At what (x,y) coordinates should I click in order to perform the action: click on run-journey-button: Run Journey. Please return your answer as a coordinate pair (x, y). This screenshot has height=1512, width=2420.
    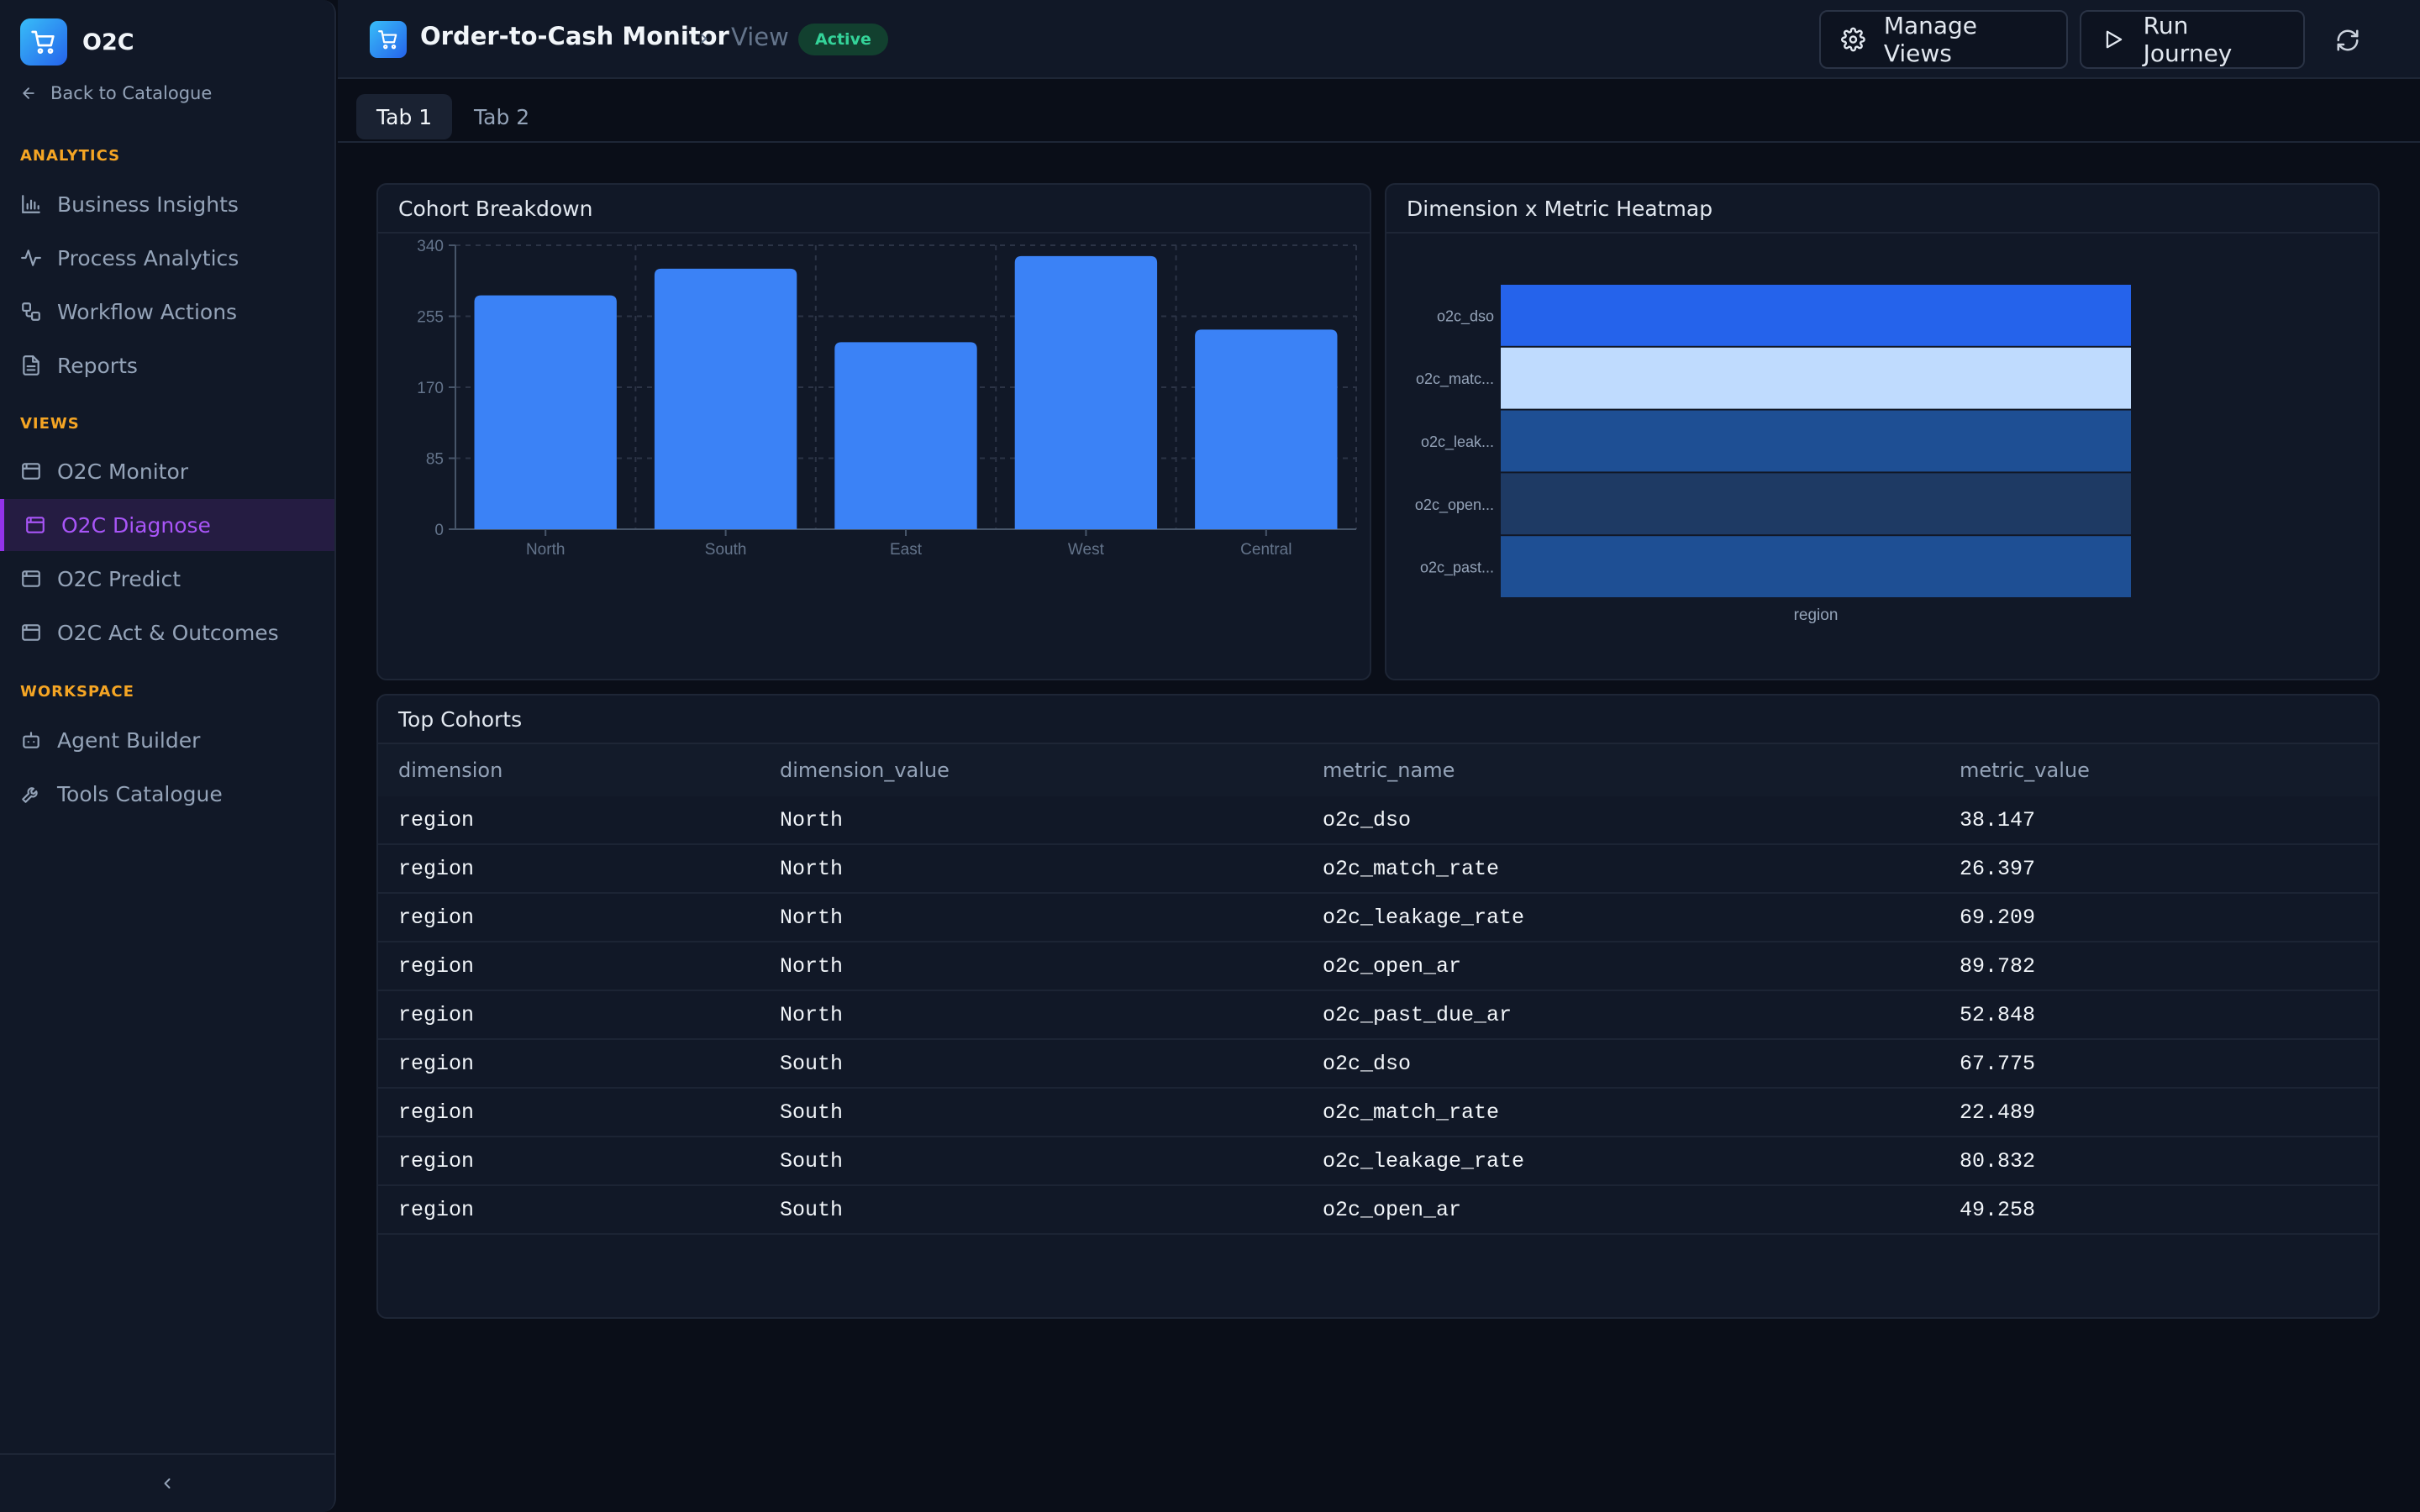
    Looking at the image, I should click on (2192, 39).